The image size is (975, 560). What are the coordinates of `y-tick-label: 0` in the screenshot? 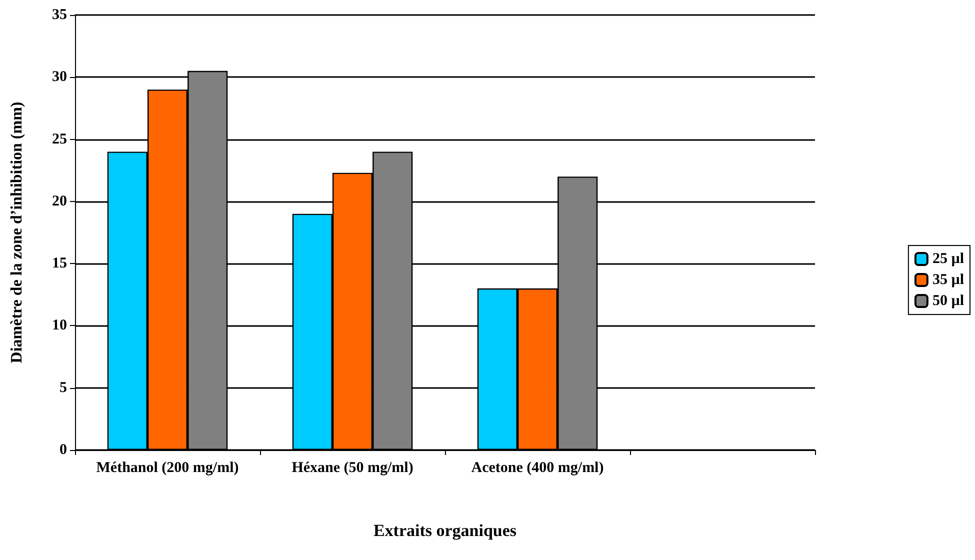 It's located at (63, 450).